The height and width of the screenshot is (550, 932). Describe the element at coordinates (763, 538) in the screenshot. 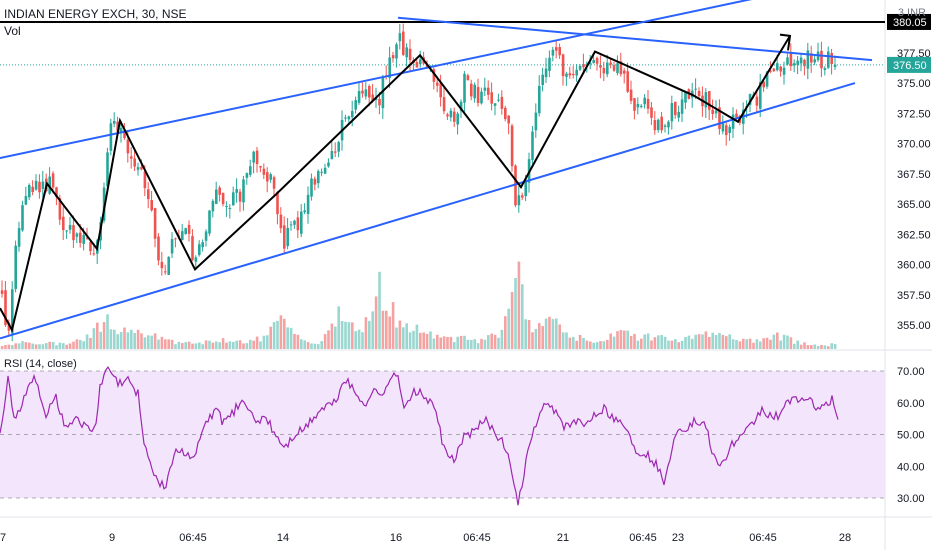

I see `time-tick-label: 06:45` at that location.